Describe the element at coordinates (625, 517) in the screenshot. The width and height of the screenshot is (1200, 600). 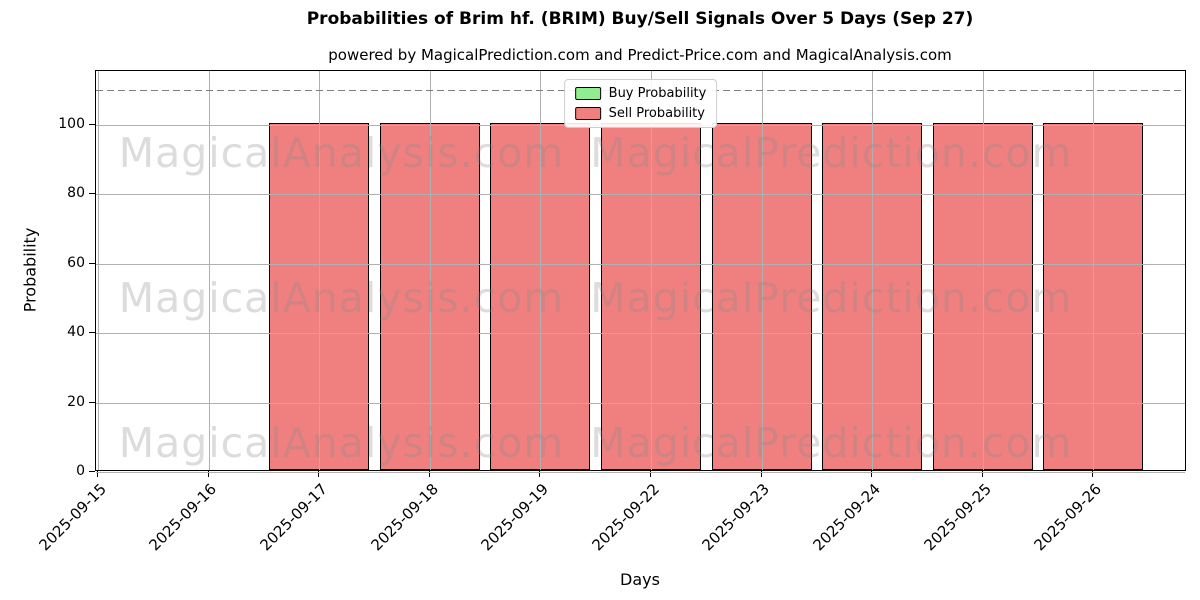
I see `x-tick-label-text: 2025-09-22` at that location.